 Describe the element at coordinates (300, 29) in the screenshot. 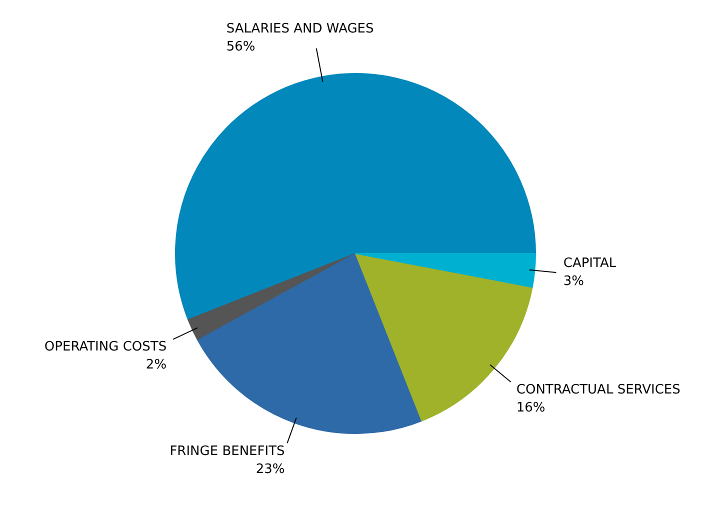

I see `slice-label: SALARIES AND WAGES` at that location.